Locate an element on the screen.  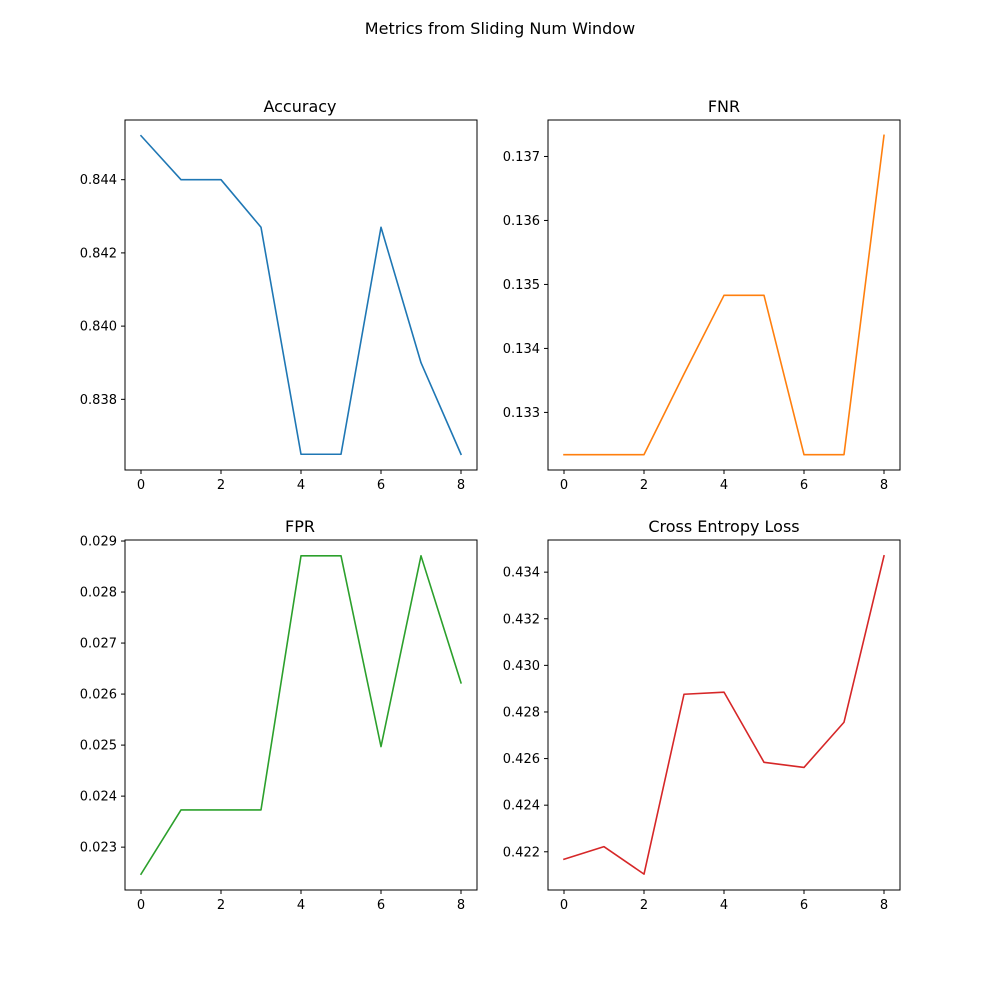
y-tick-label: 0.432 is located at coordinates (521, 619).